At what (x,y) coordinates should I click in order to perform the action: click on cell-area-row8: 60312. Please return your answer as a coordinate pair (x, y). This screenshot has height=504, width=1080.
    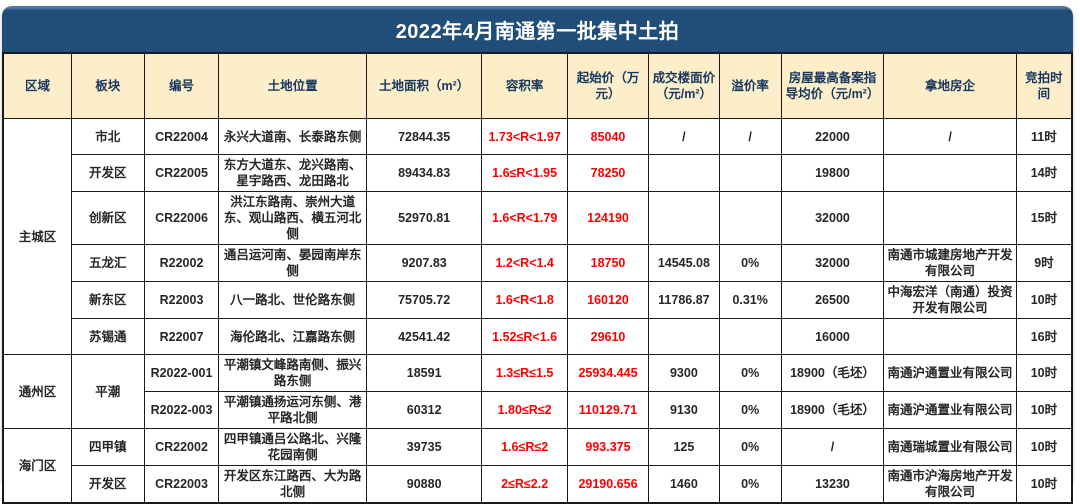
    Looking at the image, I should click on (424, 410).